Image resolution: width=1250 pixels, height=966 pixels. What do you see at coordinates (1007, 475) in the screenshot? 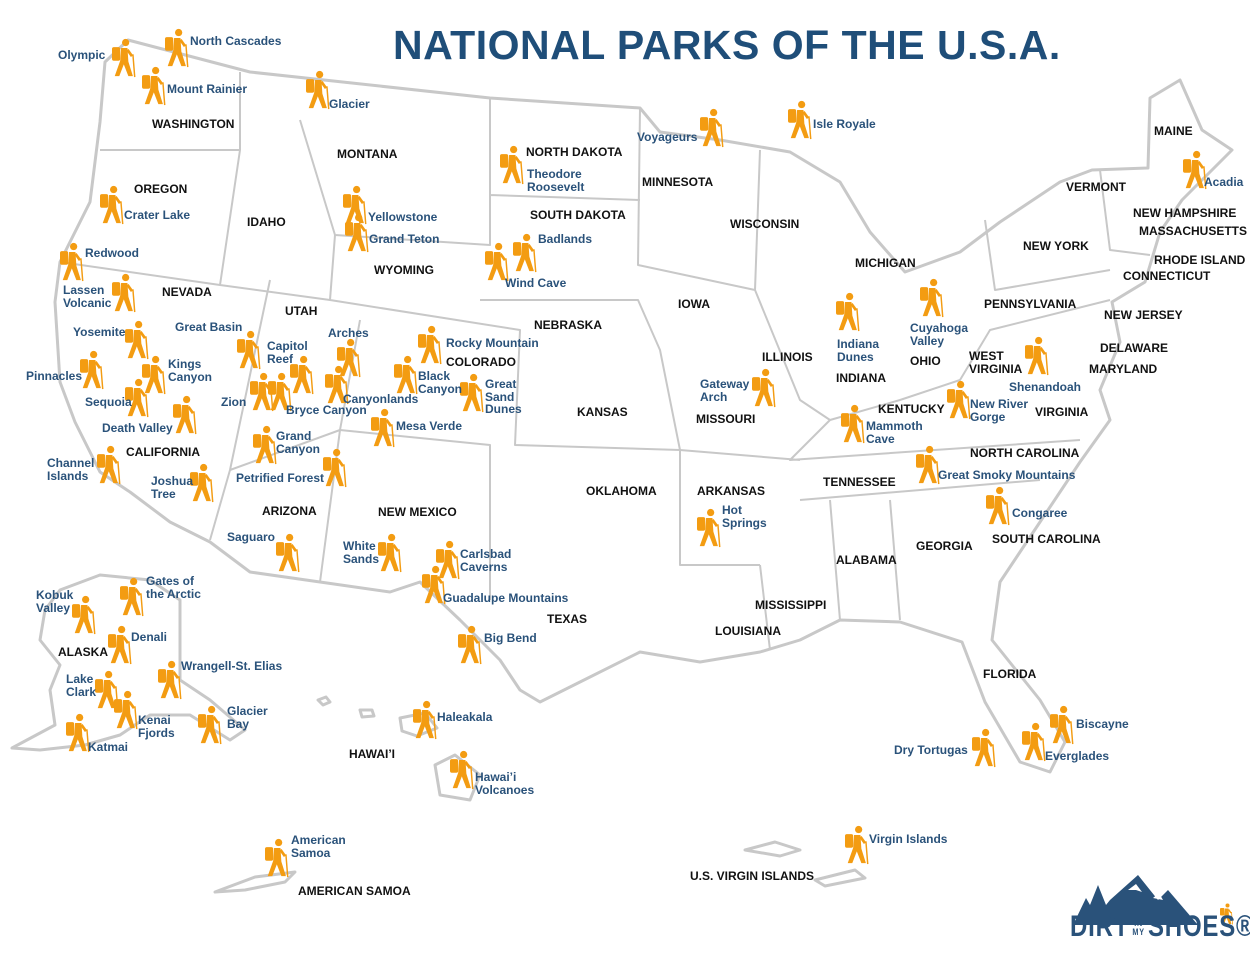
I see `park-label-great-smoky-mountains: Great Smoky Mountains` at bounding box center [1007, 475].